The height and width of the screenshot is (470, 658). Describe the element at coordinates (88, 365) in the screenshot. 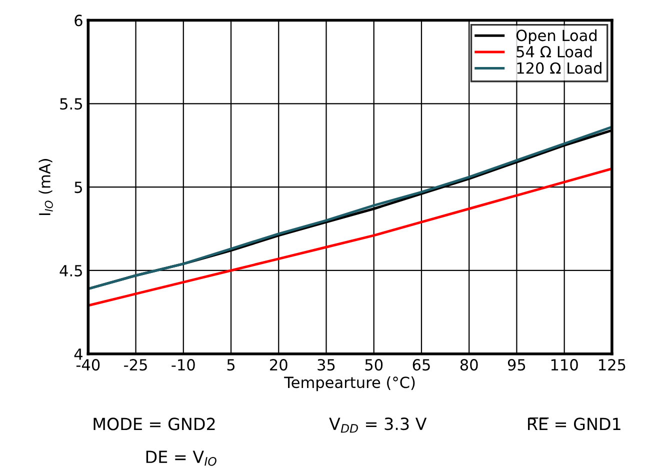

I see `x-tick-label: -40` at that location.